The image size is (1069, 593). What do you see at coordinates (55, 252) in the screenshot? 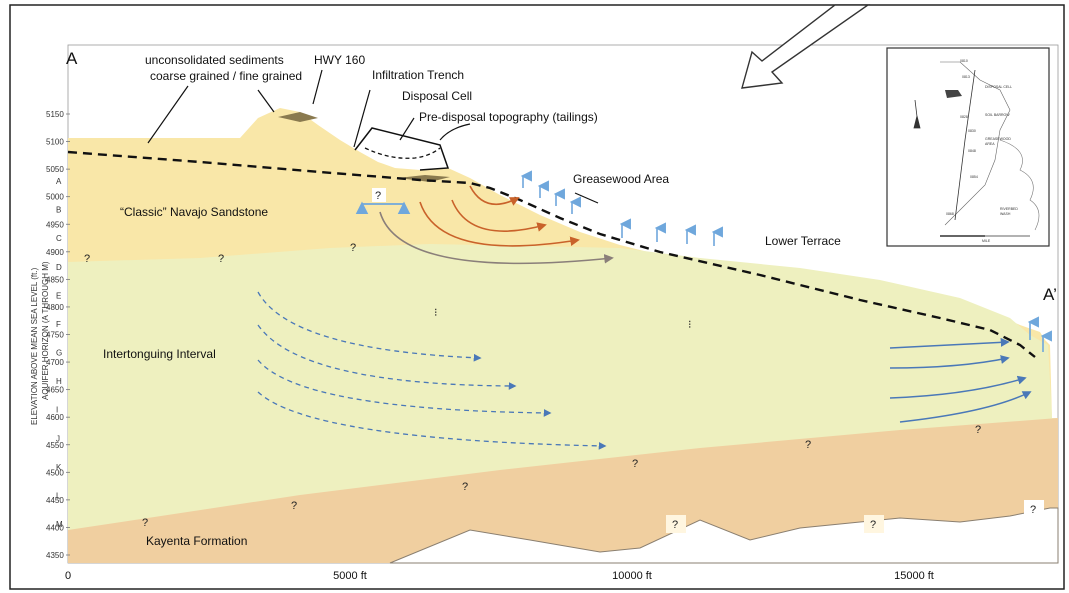
I see `elevation-tick-label: 4900` at bounding box center [55, 252].